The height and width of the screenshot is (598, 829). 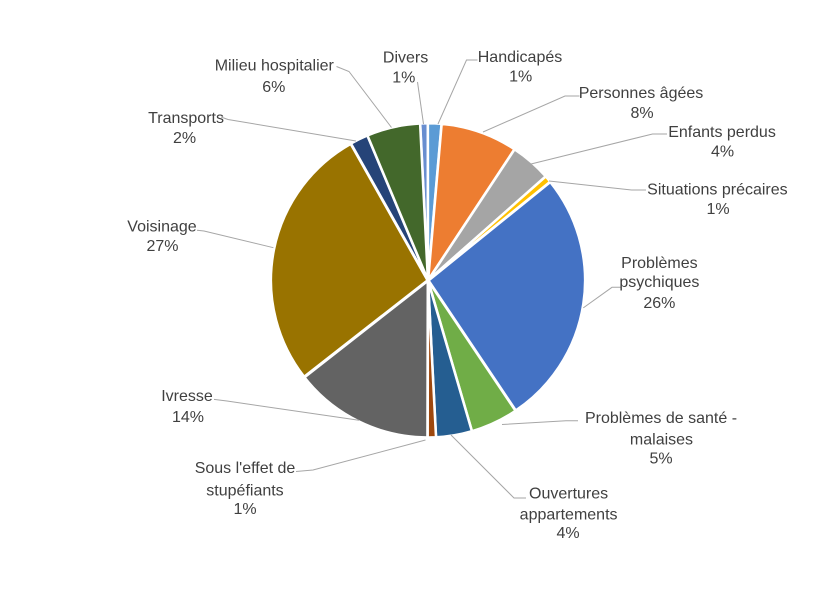 What do you see at coordinates (659, 303) in the screenshot?
I see `svg-text: 26%` at bounding box center [659, 303].